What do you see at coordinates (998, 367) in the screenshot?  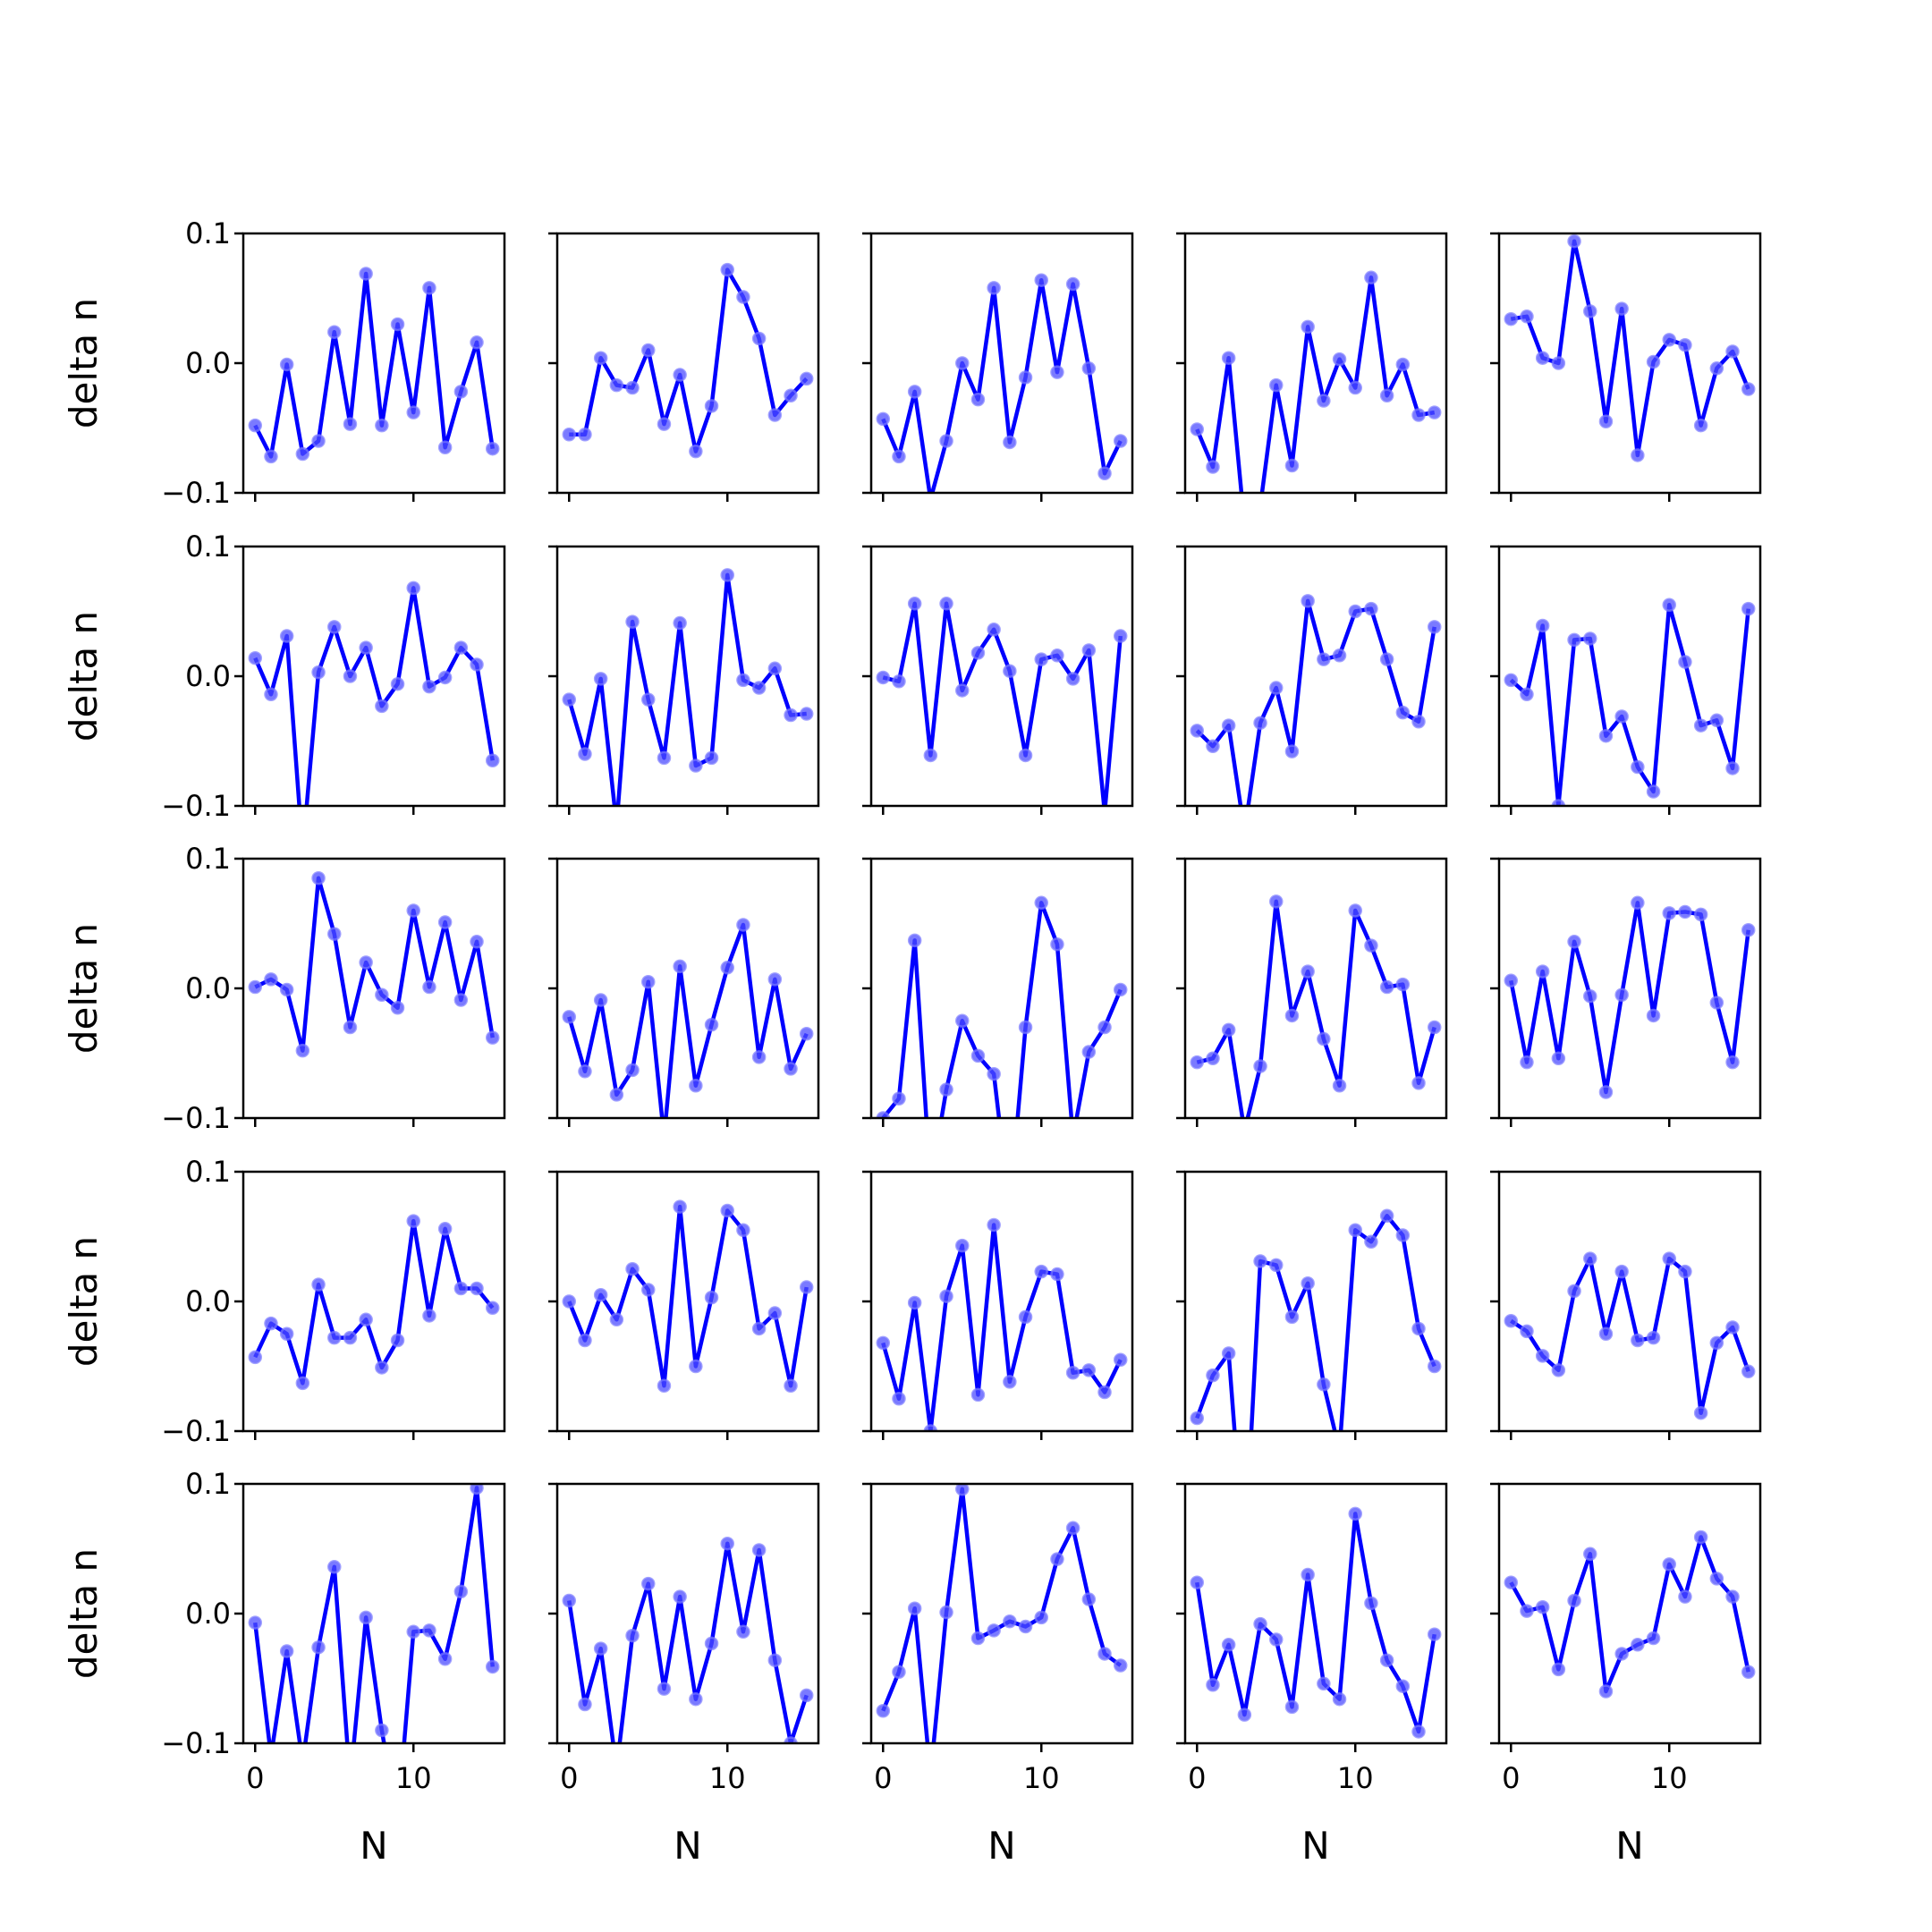 I see `subplot-r0-c2` at bounding box center [998, 367].